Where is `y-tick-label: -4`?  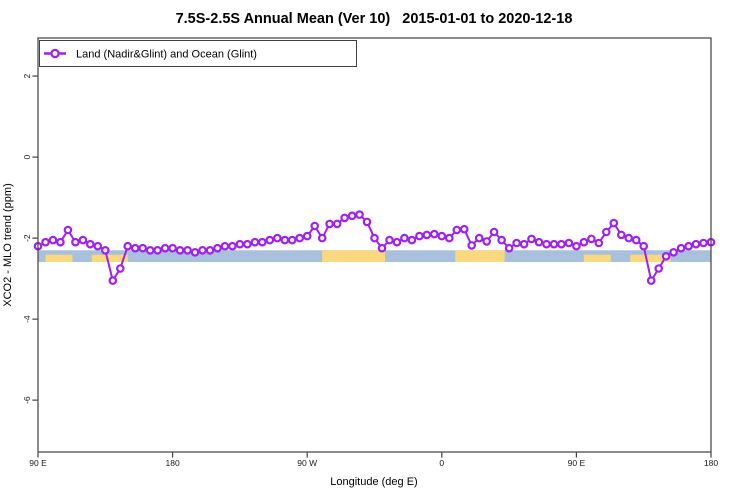
y-tick-label: -4 is located at coordinates (27, 319).